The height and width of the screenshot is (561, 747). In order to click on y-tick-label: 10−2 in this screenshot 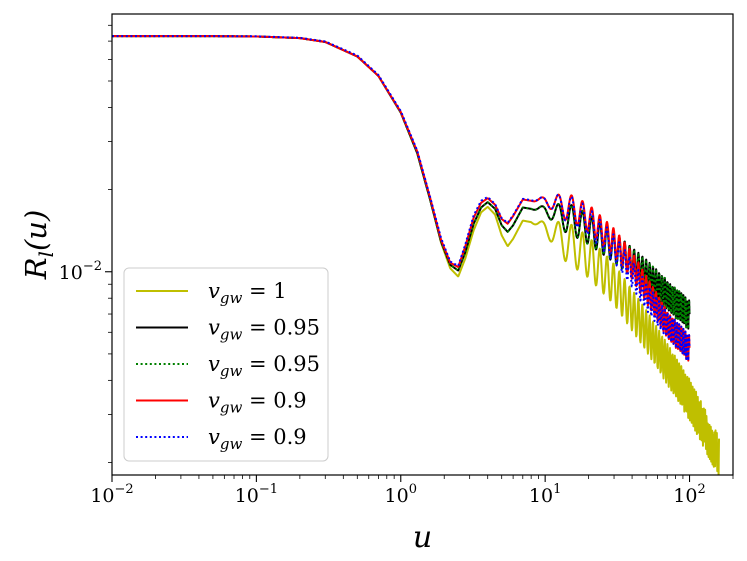, I will do `click(80, 271)`.